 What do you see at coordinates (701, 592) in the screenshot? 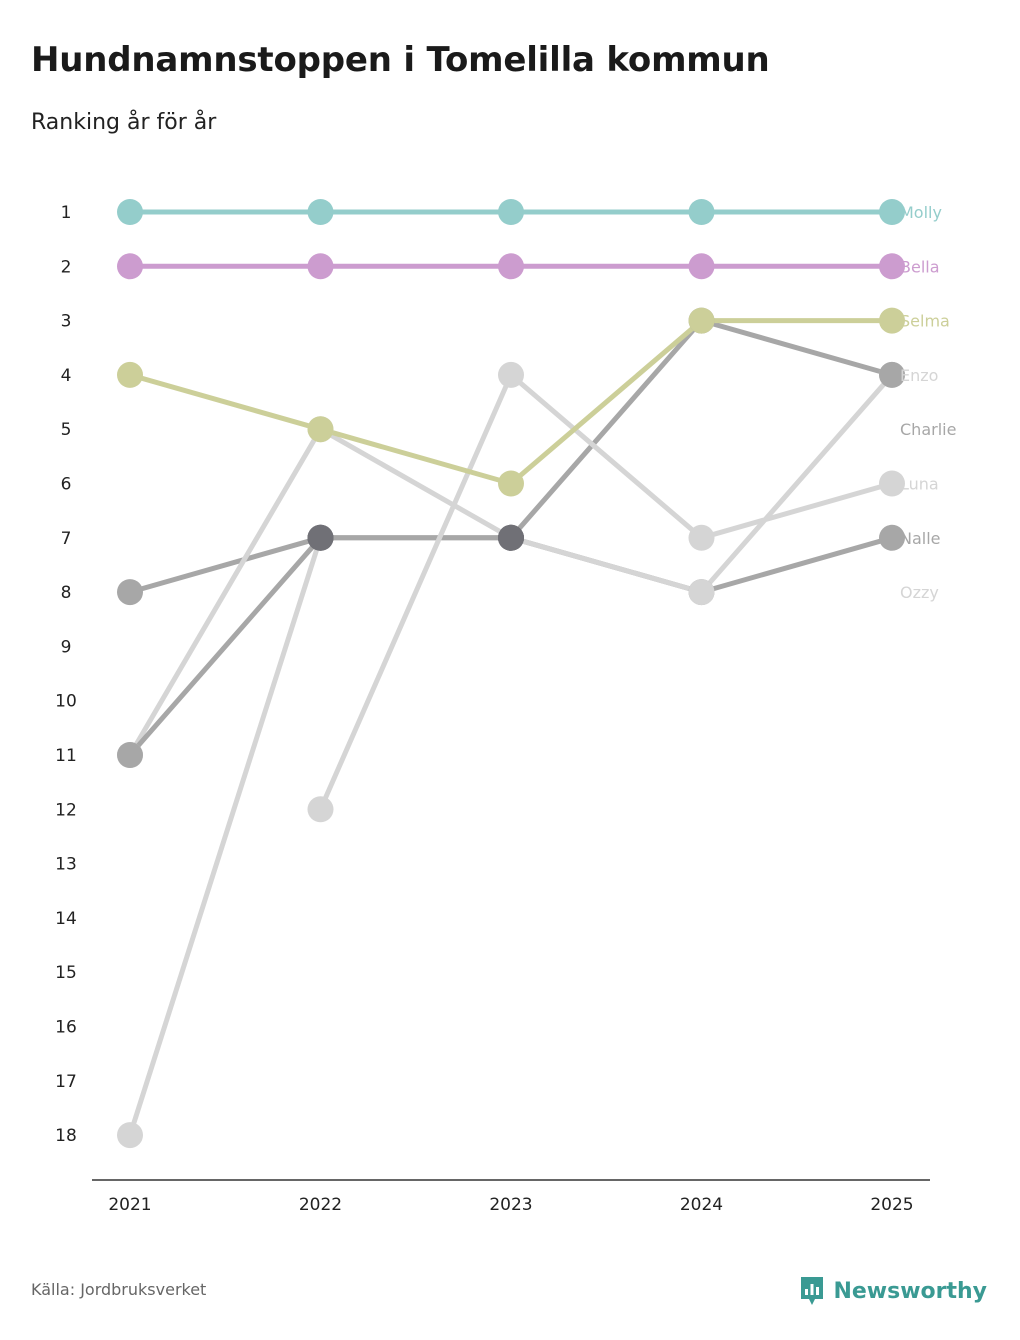
I see `data-point-luna` at bounding box center [701, 592].